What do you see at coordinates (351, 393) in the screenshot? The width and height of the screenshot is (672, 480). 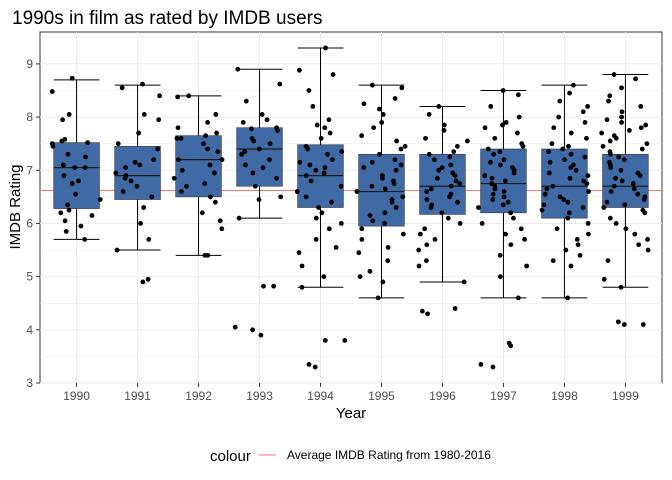 I see `x-axis-ticks: 1990 1991 1992 1993 1994 1995 1996 1997 1998 1999` at bounding box center [351, 393].